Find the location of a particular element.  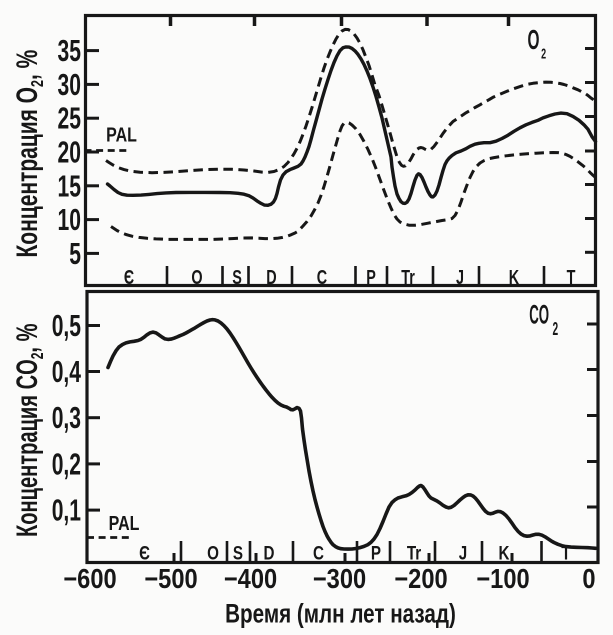

svg-text: −200 is located at coordinates (420, 579).